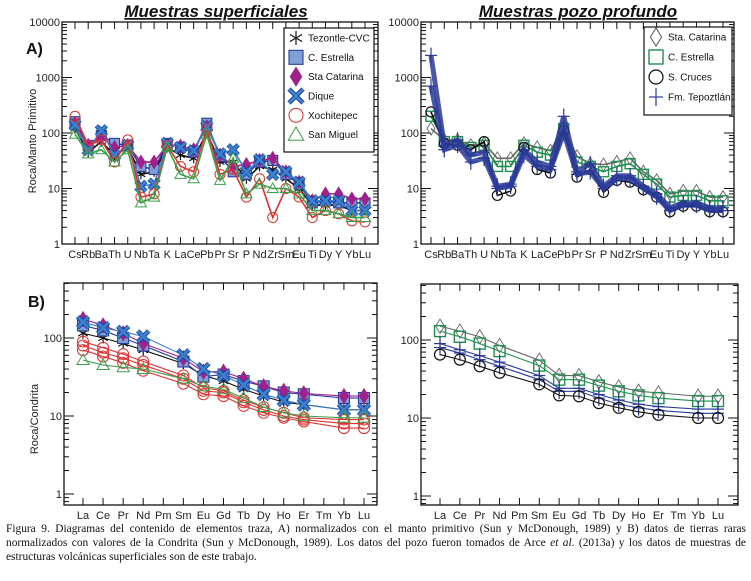 The height and width of the screenshot is (581, 751). I want to click on x-tick-label: Dy, so click(326, 255).